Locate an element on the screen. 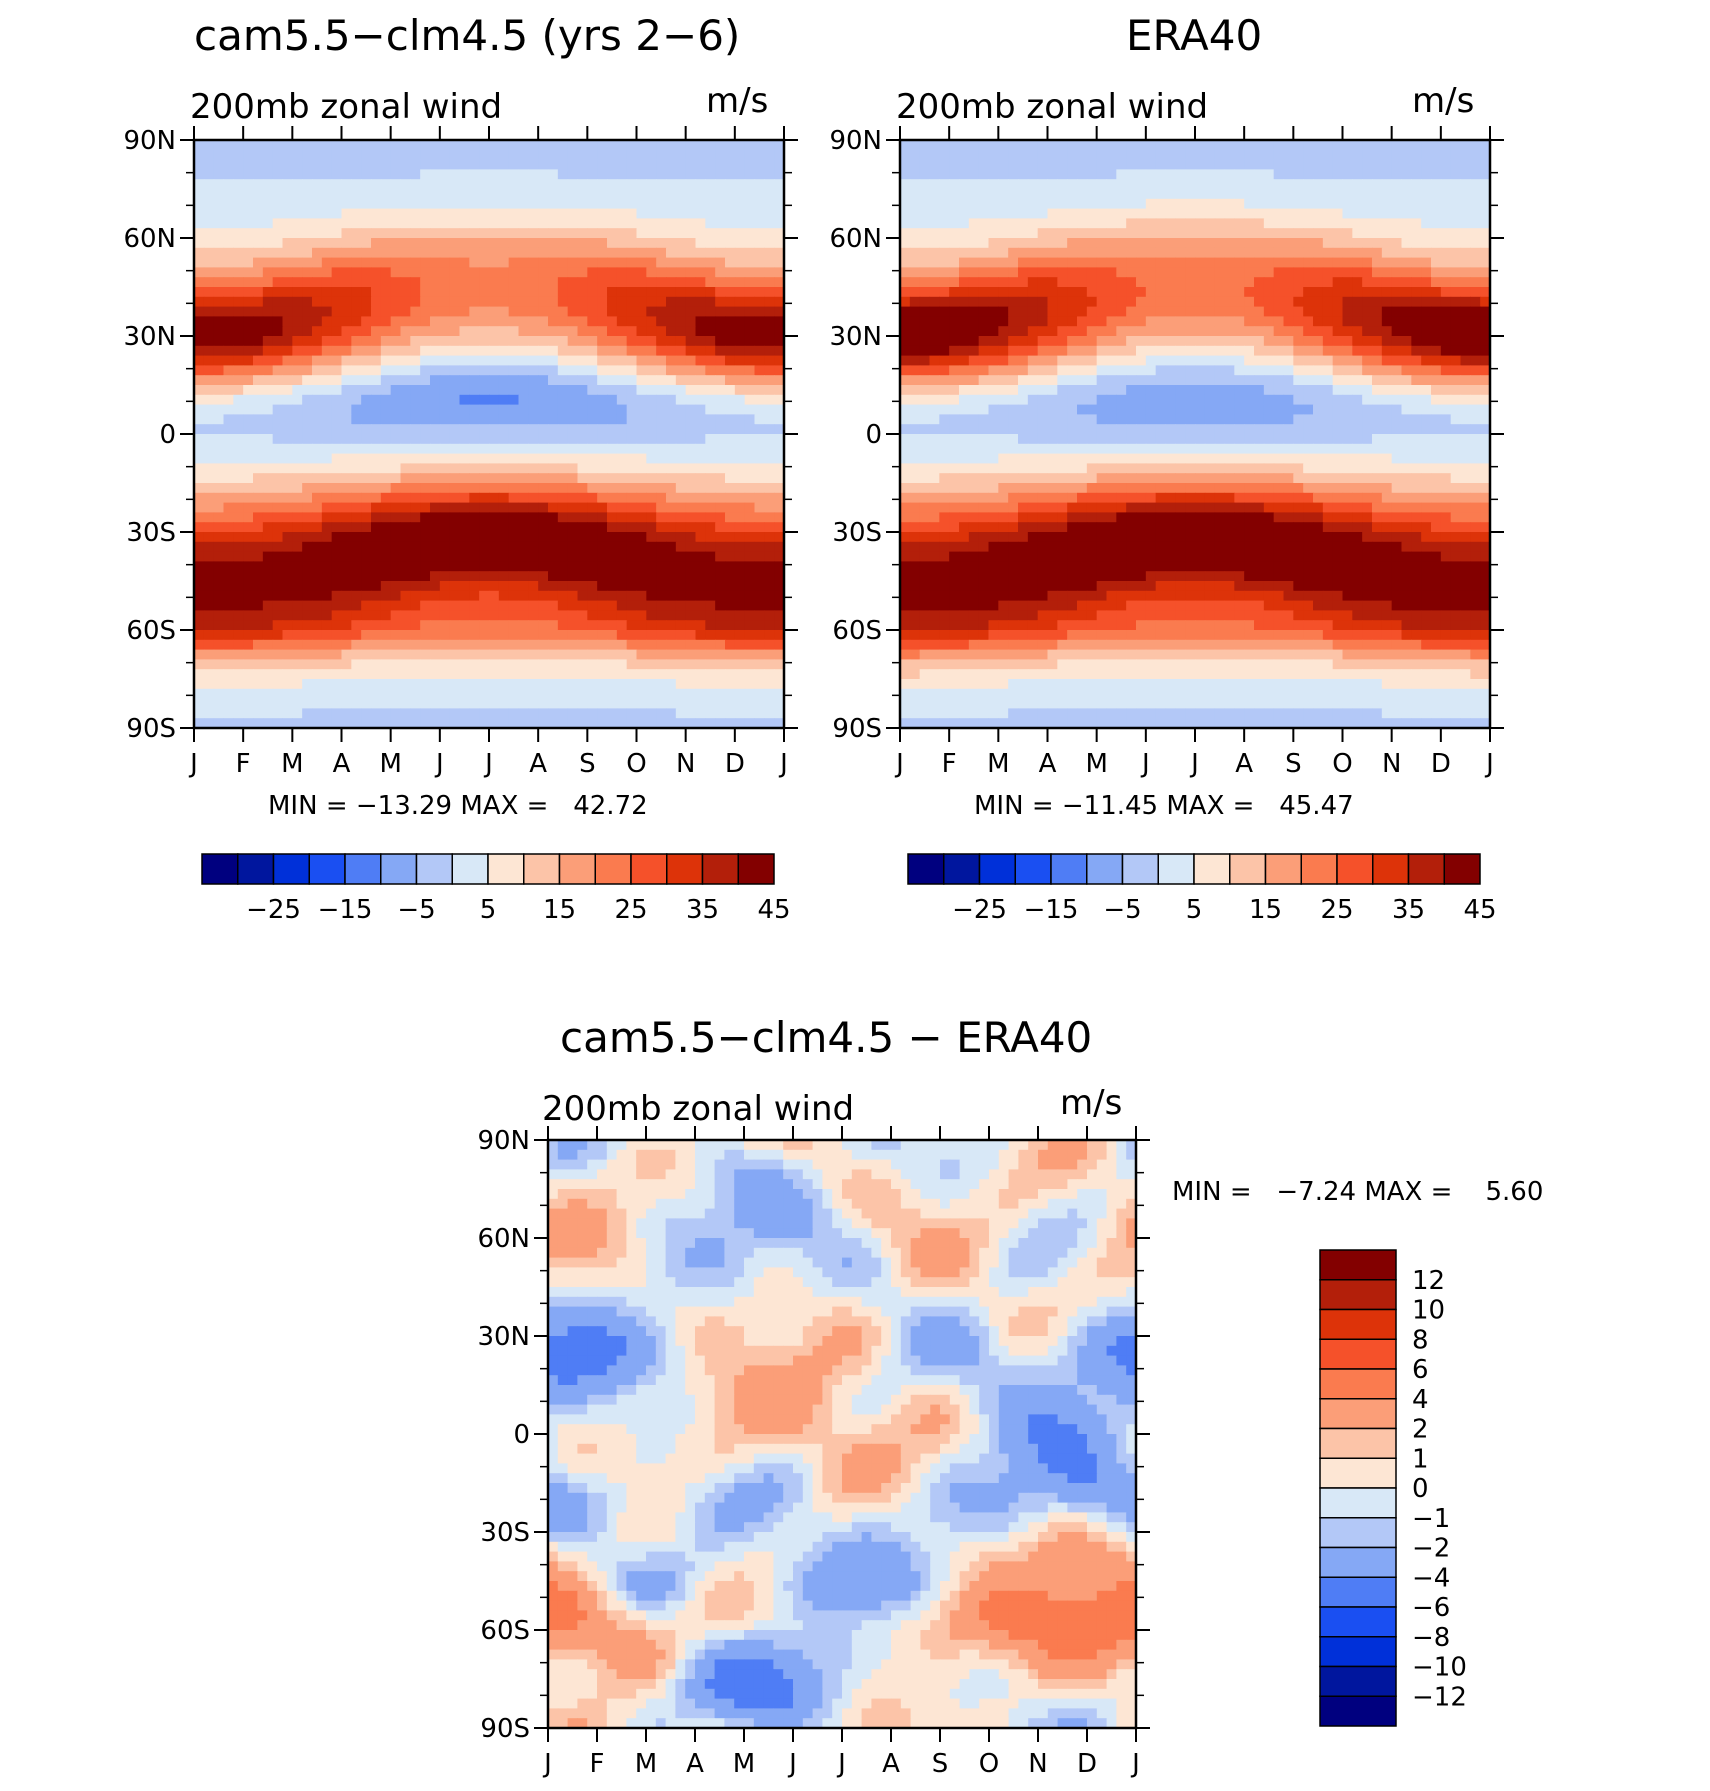 The image size is (1710, 1791). panel-model-colorbar-label: −15 is located at coordinates (345, 910).